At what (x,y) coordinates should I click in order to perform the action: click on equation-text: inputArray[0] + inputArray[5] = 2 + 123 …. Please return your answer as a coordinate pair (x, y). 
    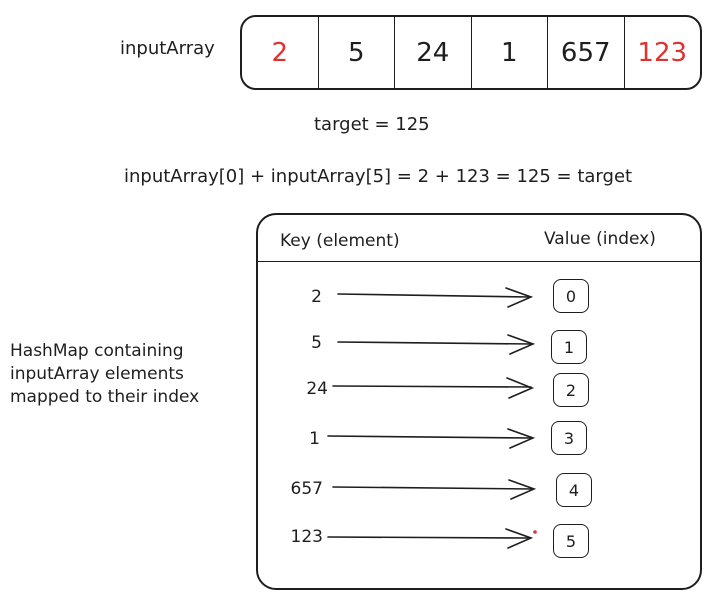
    Looking at the image, I should click on (378, 176).